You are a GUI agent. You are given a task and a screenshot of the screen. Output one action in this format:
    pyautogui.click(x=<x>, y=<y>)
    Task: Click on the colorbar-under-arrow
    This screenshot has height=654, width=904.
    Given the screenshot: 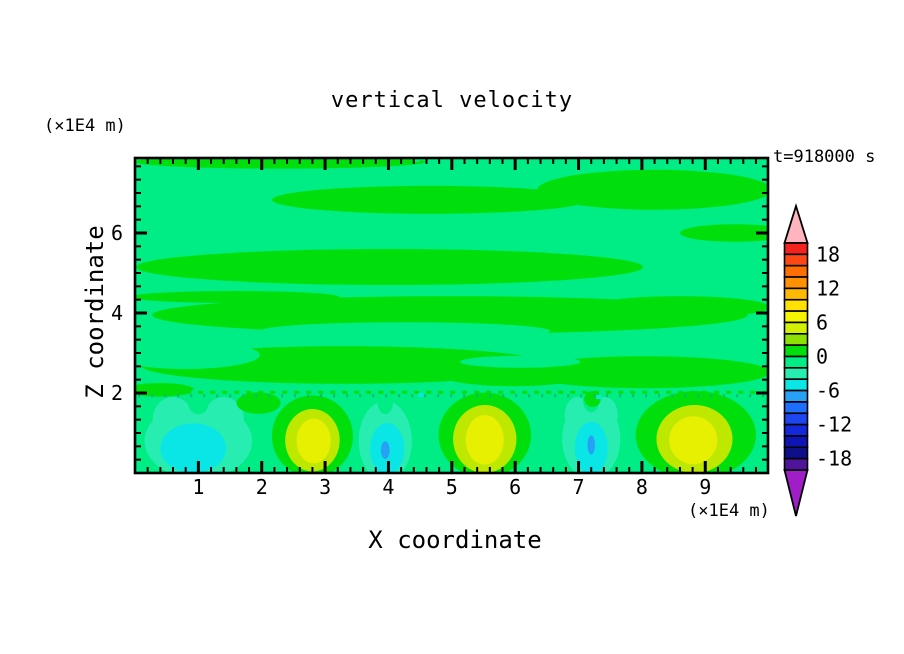 What is the action you would take?
    pyautogui.click(x=796, y=493)
    